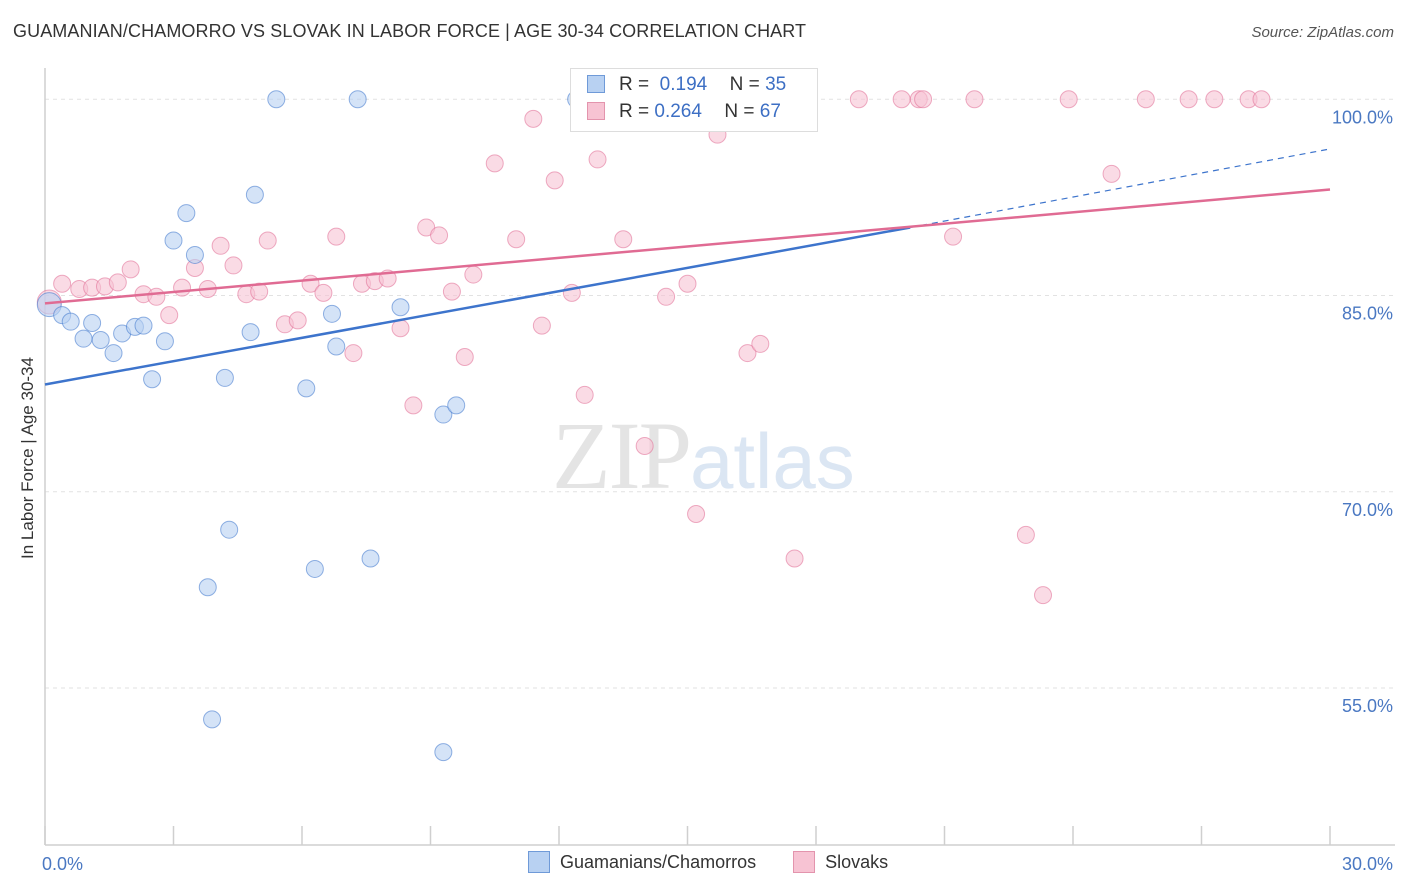  What do you see at coordinates (658, 862) in the screenshot?
I see `legend-label-guamanian: Guamanians/Chamorros` at bounding box center [658, 862].